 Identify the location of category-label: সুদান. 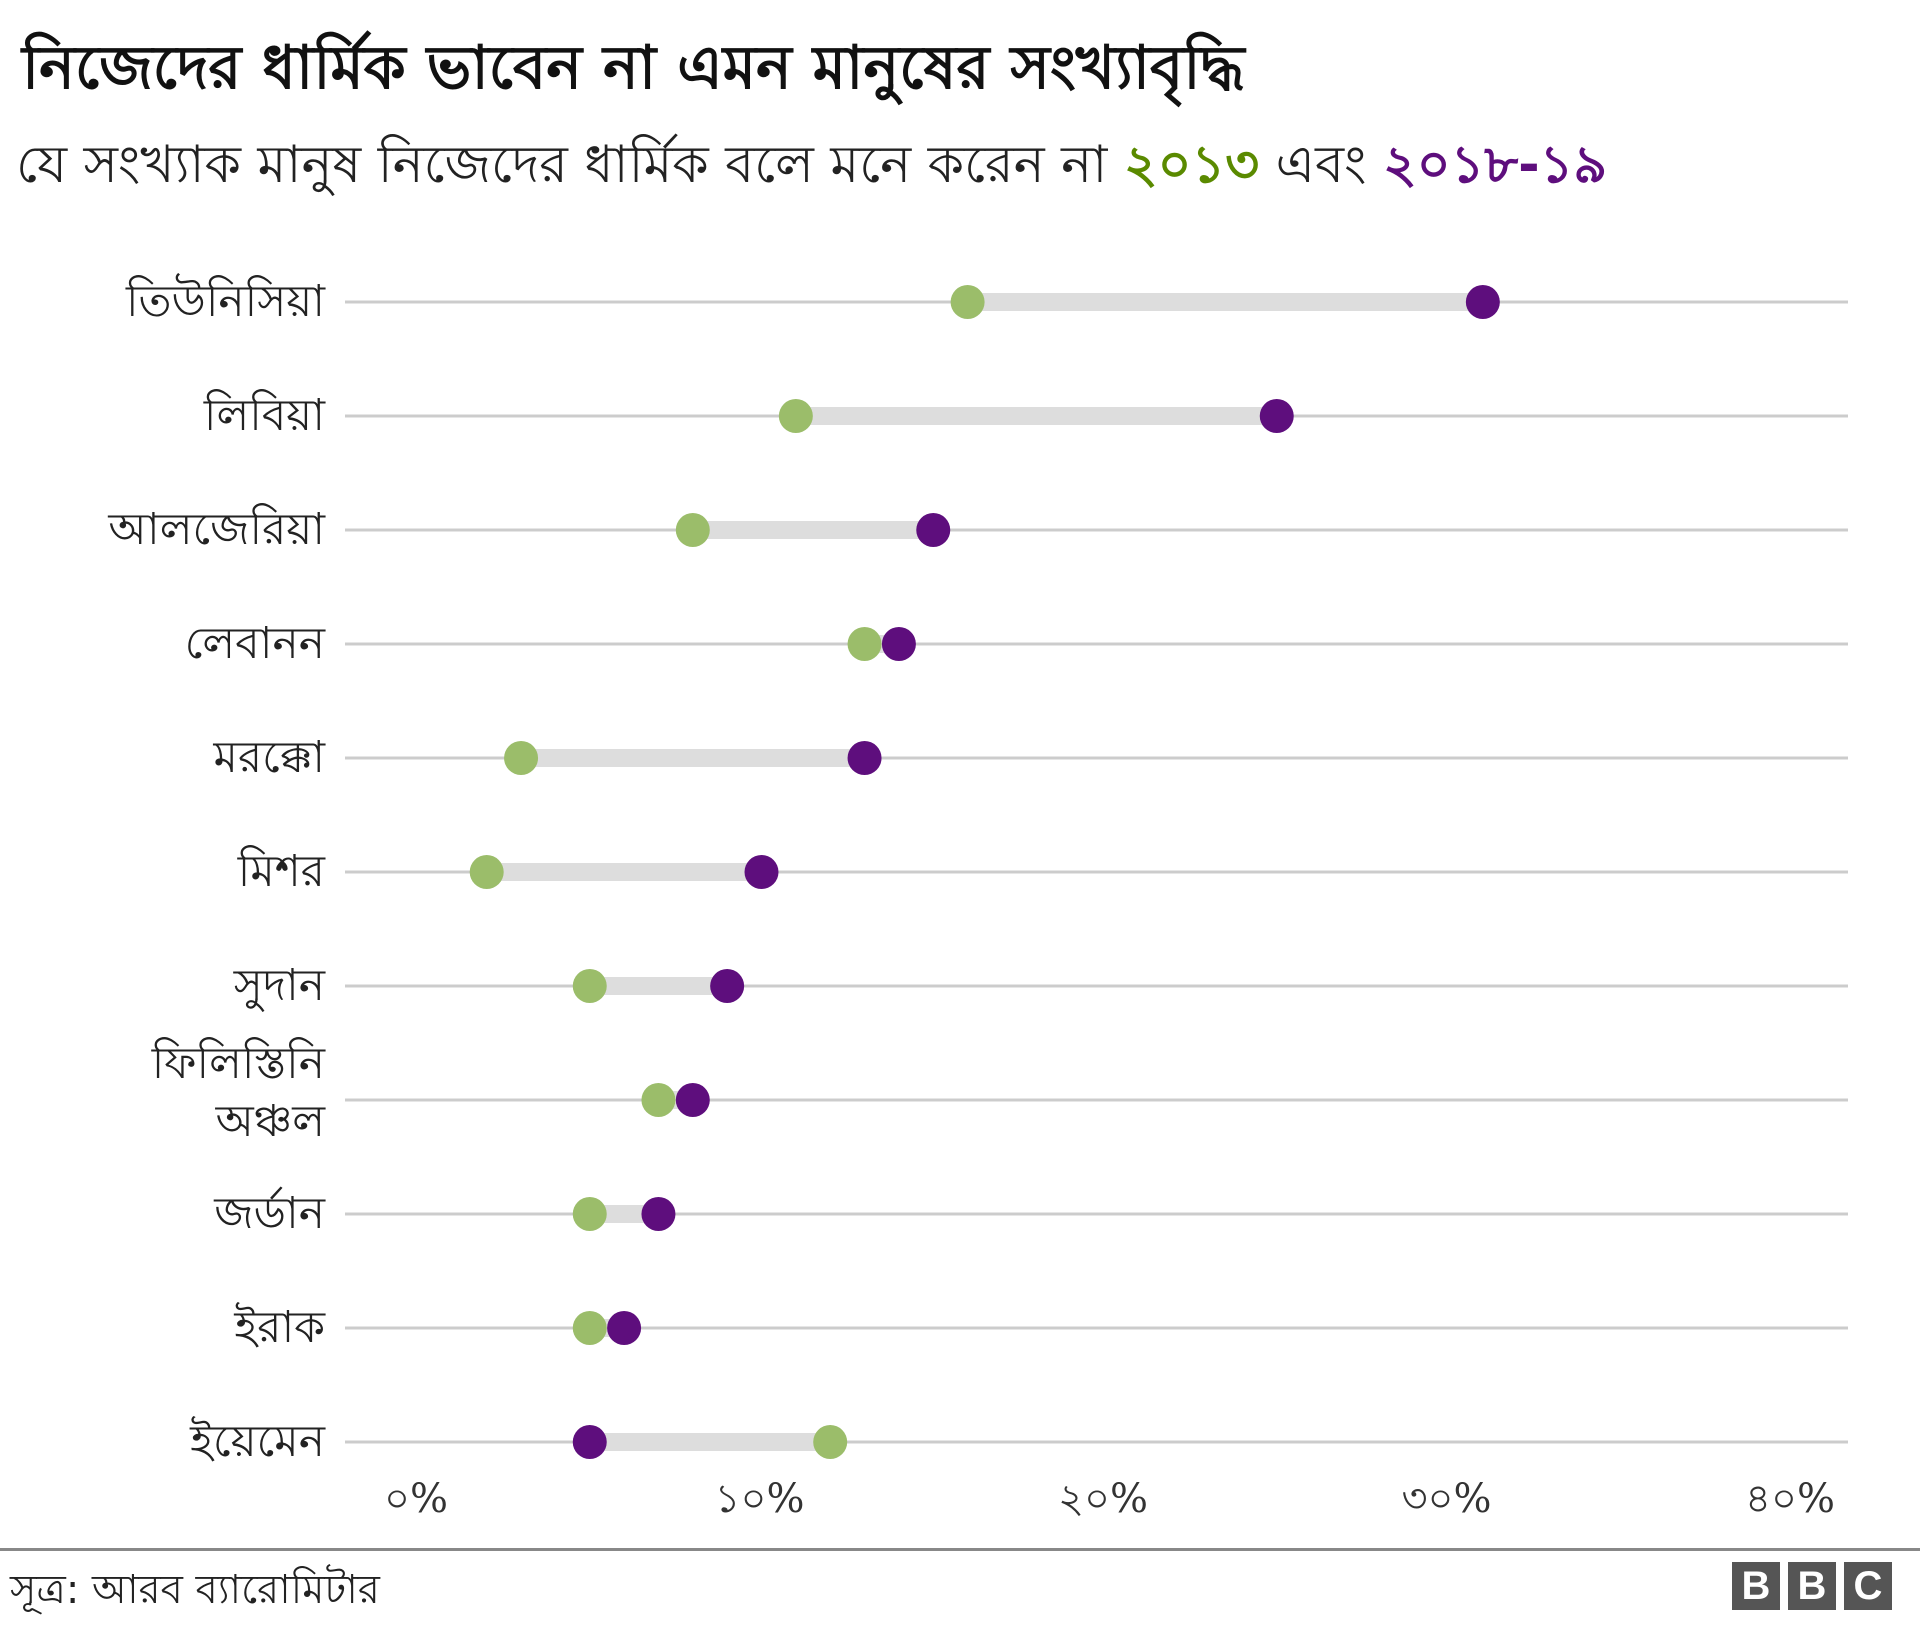
(279, 985).